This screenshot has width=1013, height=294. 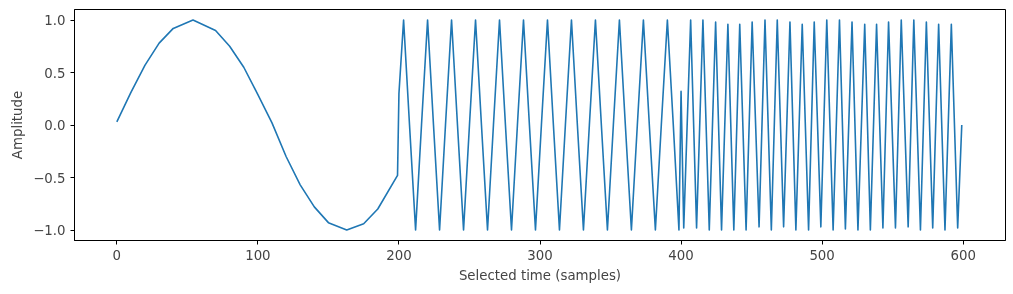 What do you see at coordinates (55, 20) in the screenshot?
I see `y-tick-label: 1.0` at bounding box center [55, 20].